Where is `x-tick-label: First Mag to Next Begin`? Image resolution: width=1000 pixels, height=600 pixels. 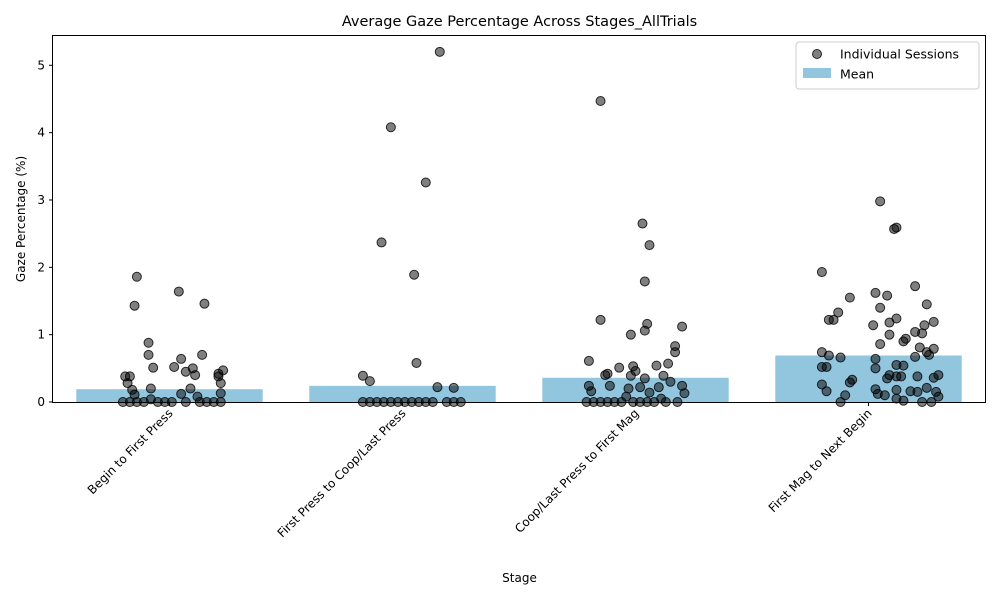 x-tick-label: First Mag to Next Begin is located at coordinates (820, 460).